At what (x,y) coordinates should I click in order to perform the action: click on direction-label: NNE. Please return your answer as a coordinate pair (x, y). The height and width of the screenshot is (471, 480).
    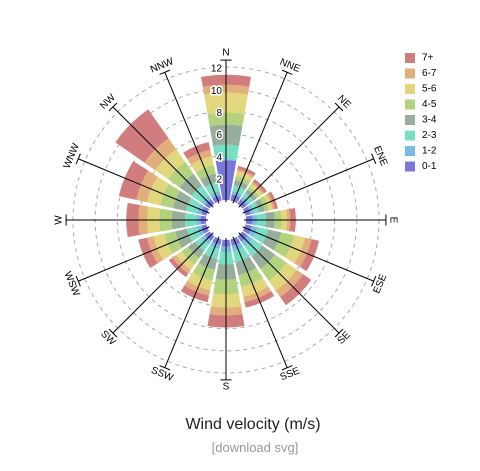
    Looking at the image, I should click on (290, 66).